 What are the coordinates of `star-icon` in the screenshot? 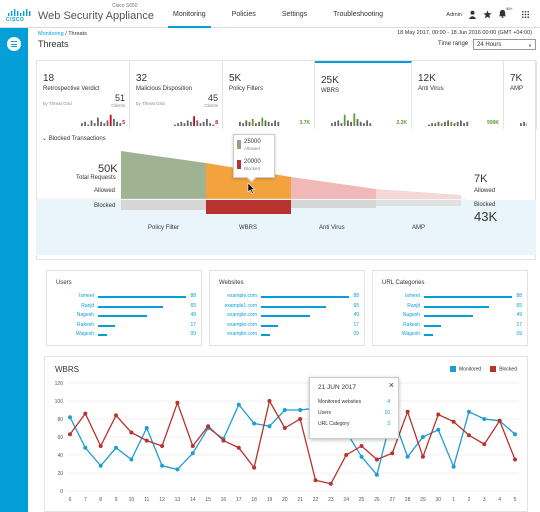 It's located at (487, 14).